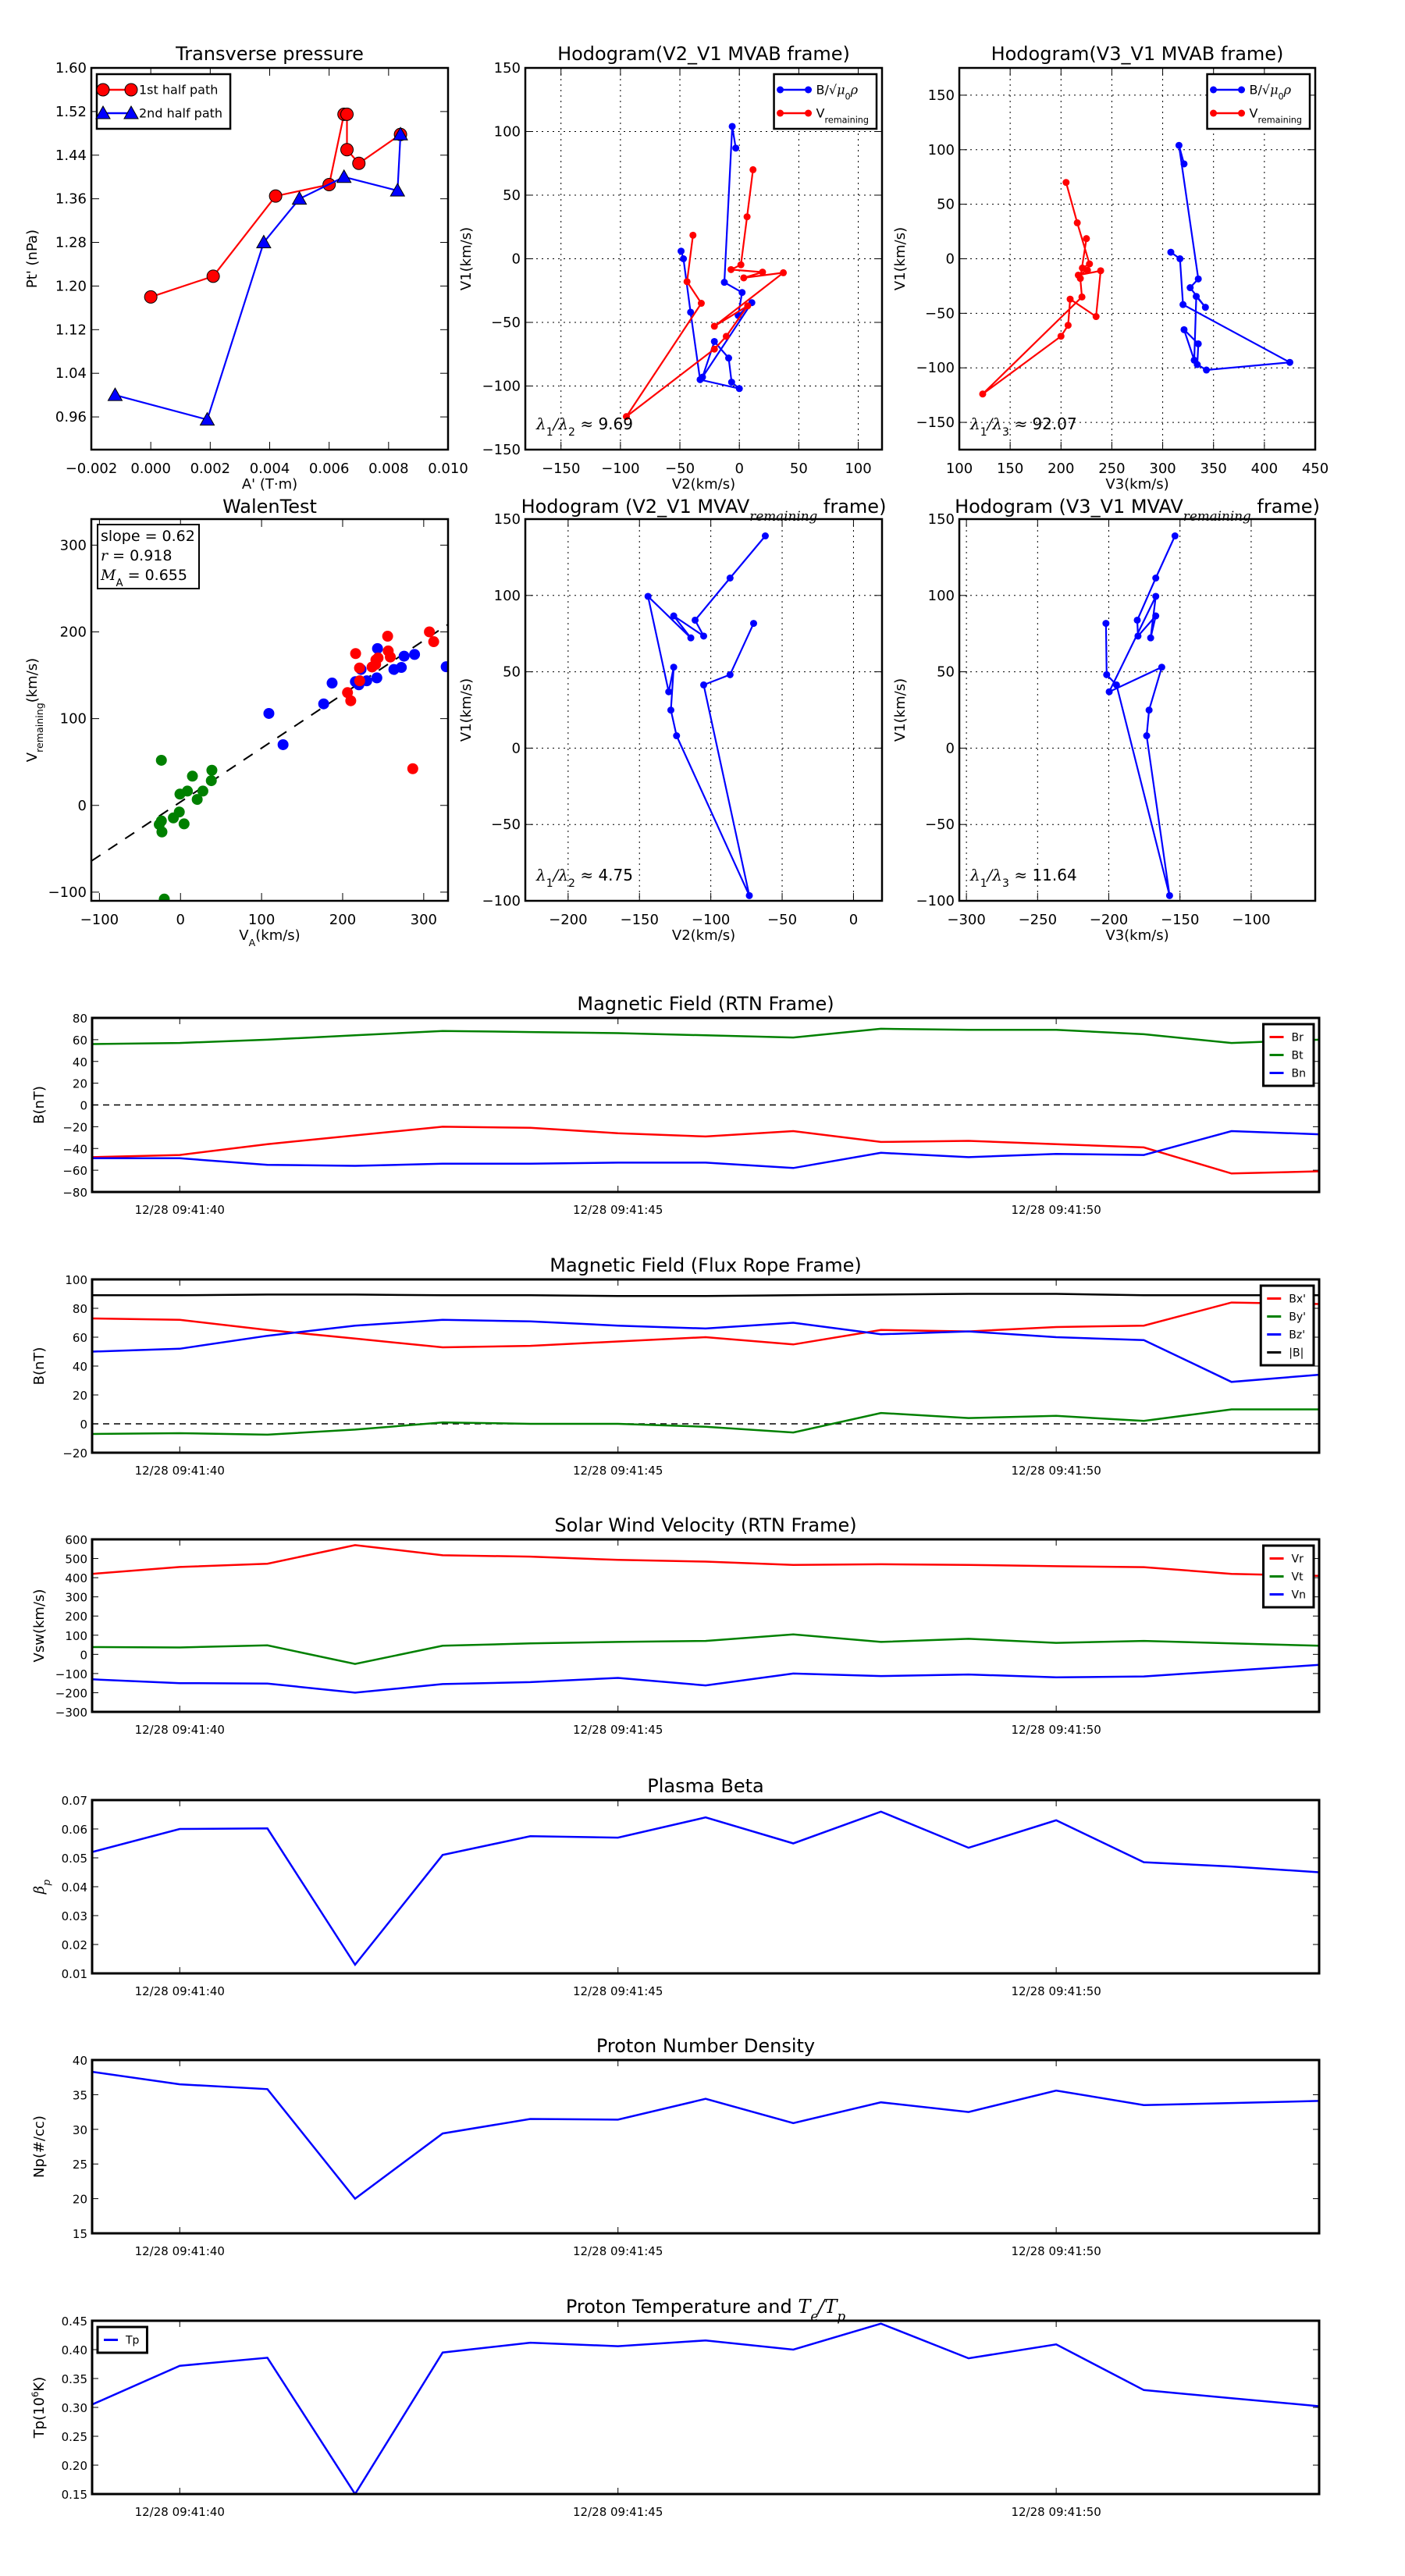 The height and width of the screenshot is (2576, 1405). What do you see at coordinates (76, 1617) in the screenshot?
I see `y-tick-label: 200` at bounding box center [76, 1617].